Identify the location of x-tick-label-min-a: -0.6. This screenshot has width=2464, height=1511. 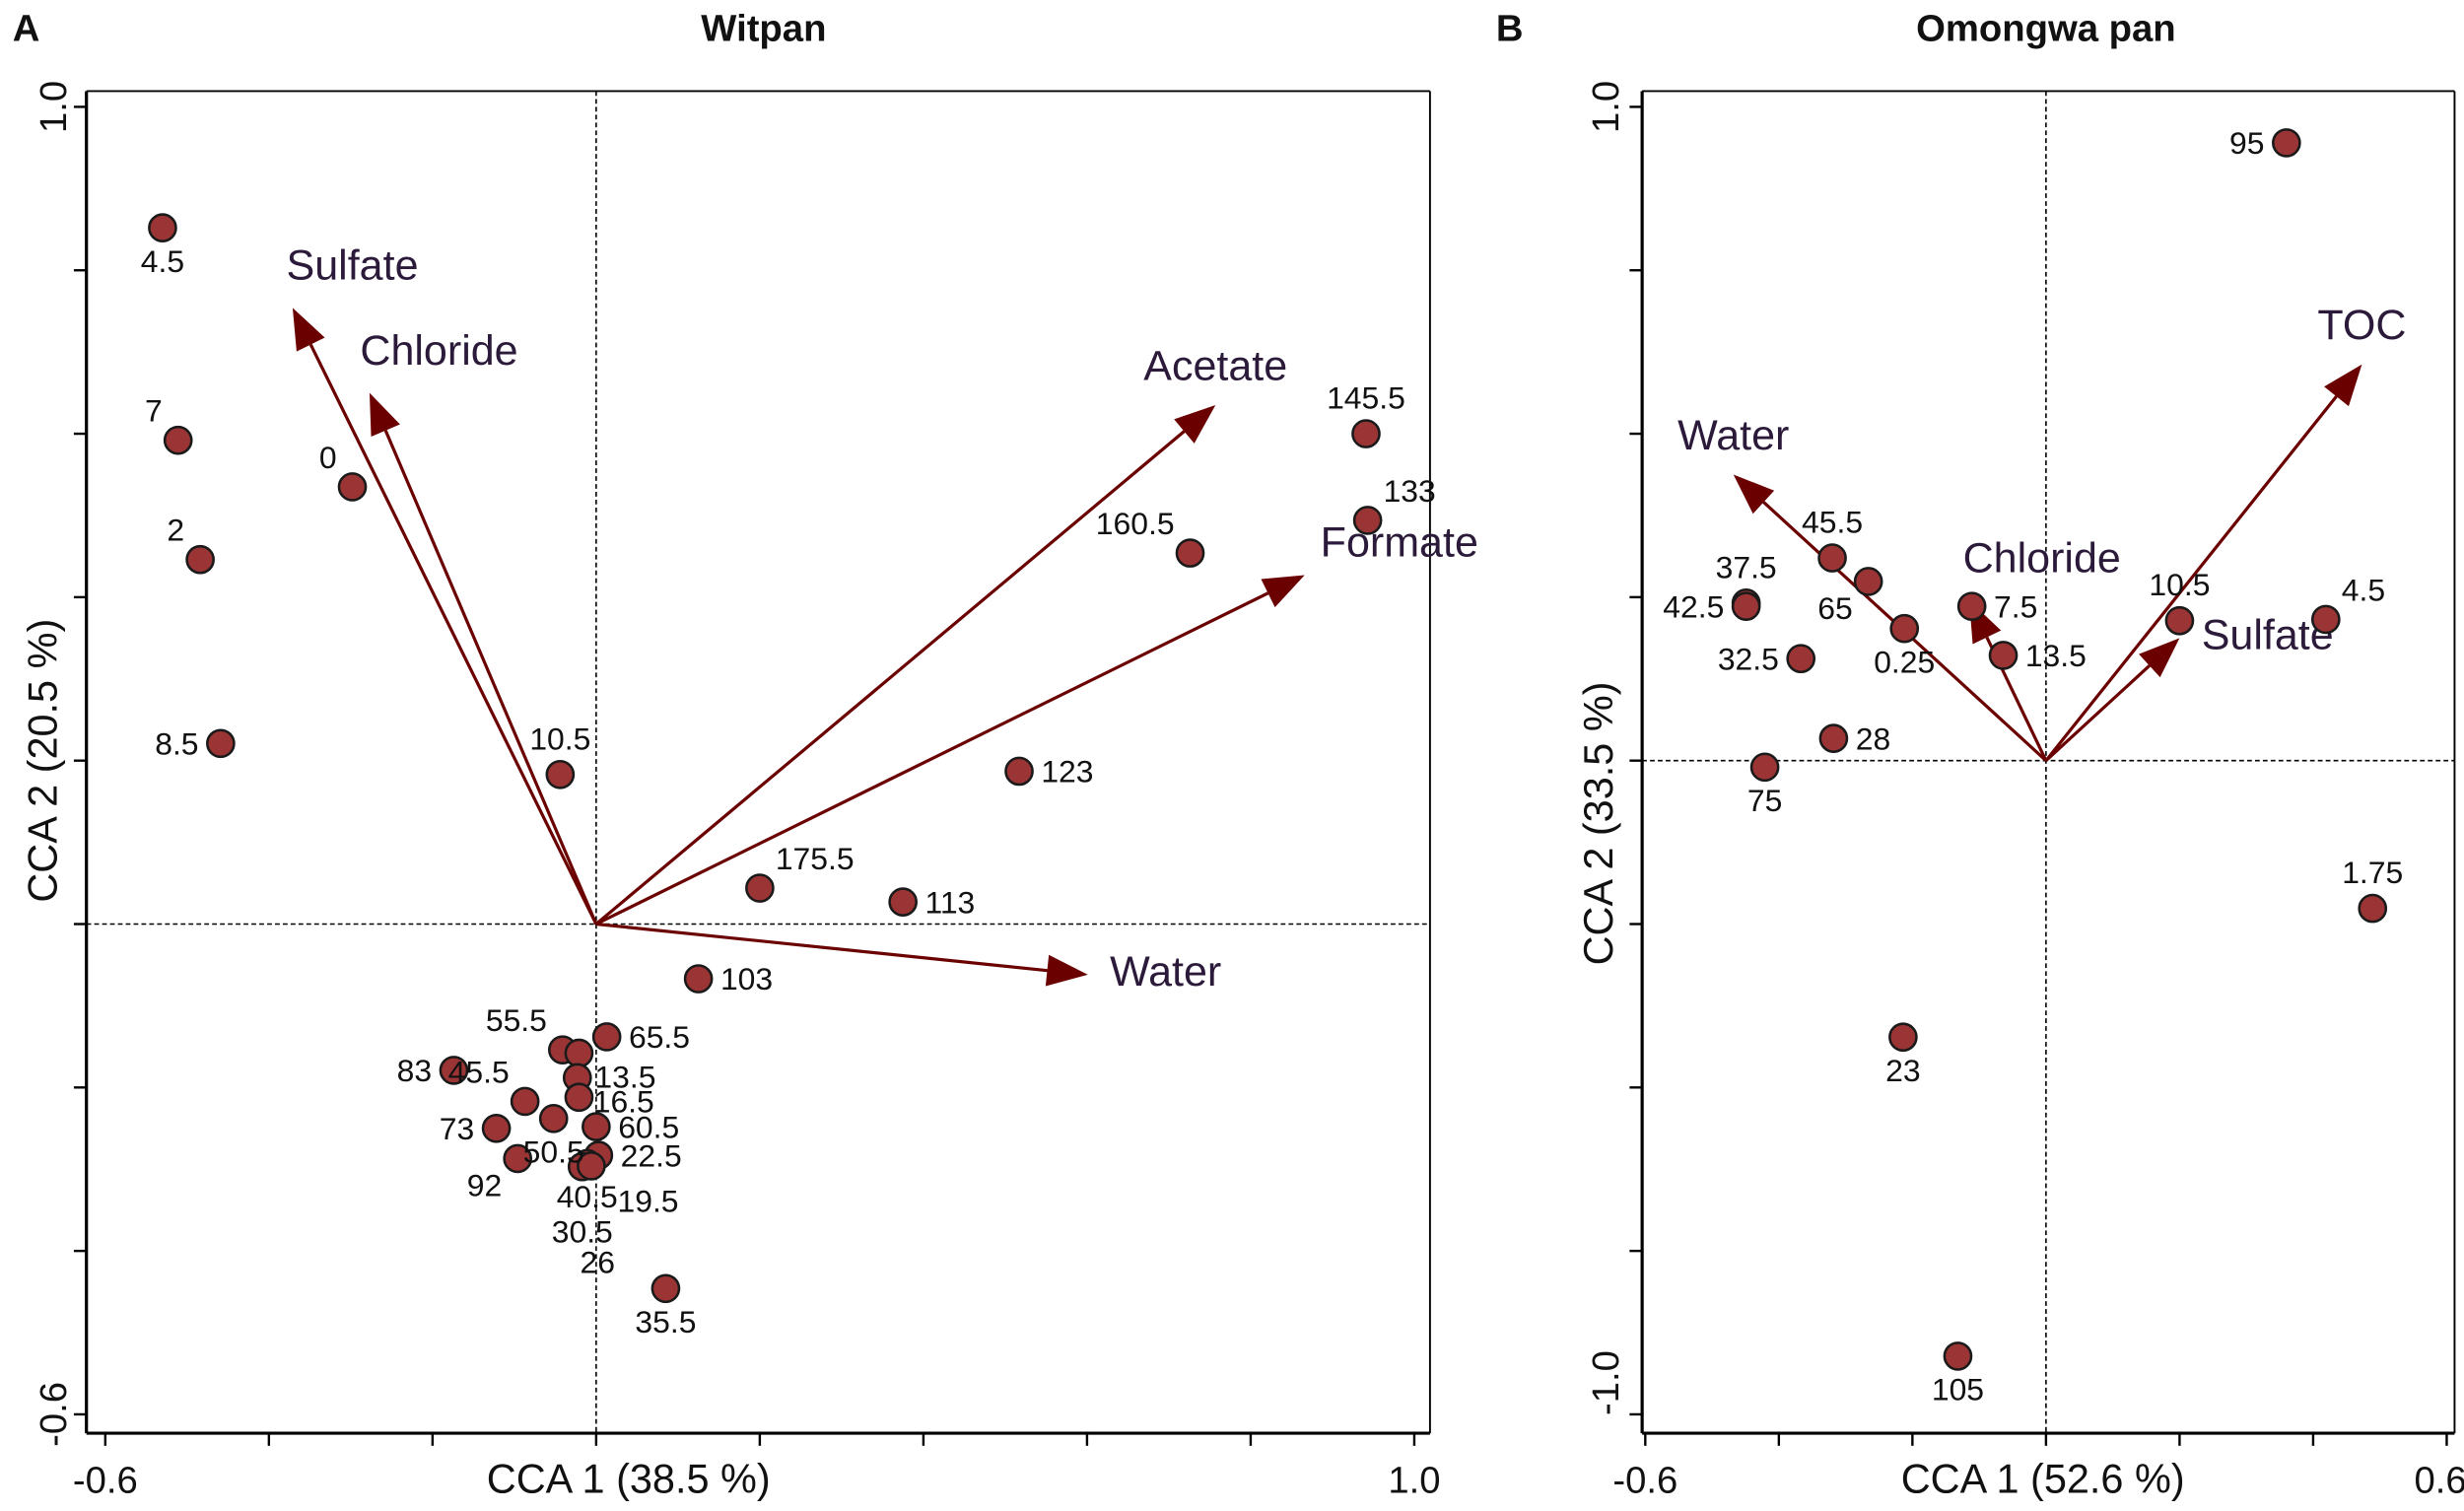
(105, 1481).